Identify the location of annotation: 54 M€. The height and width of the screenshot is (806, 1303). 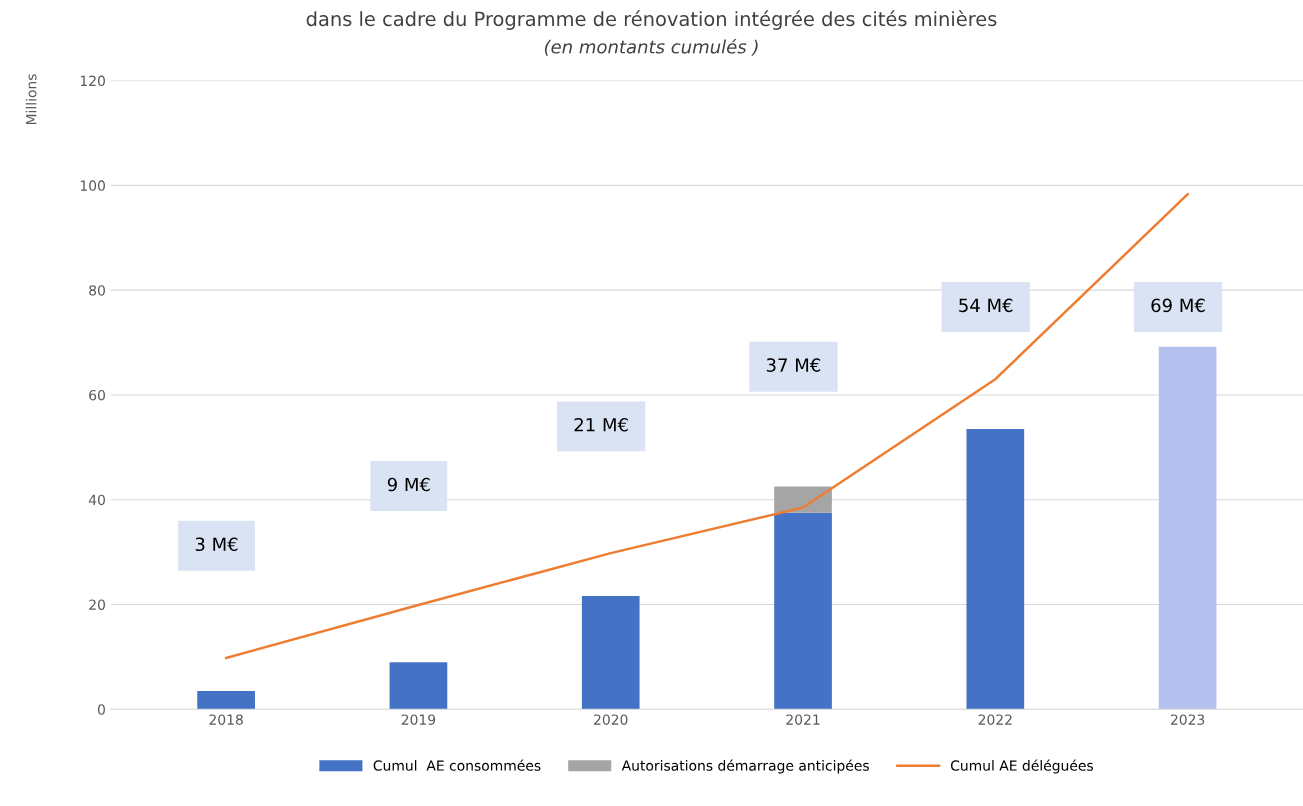
(986, 305).